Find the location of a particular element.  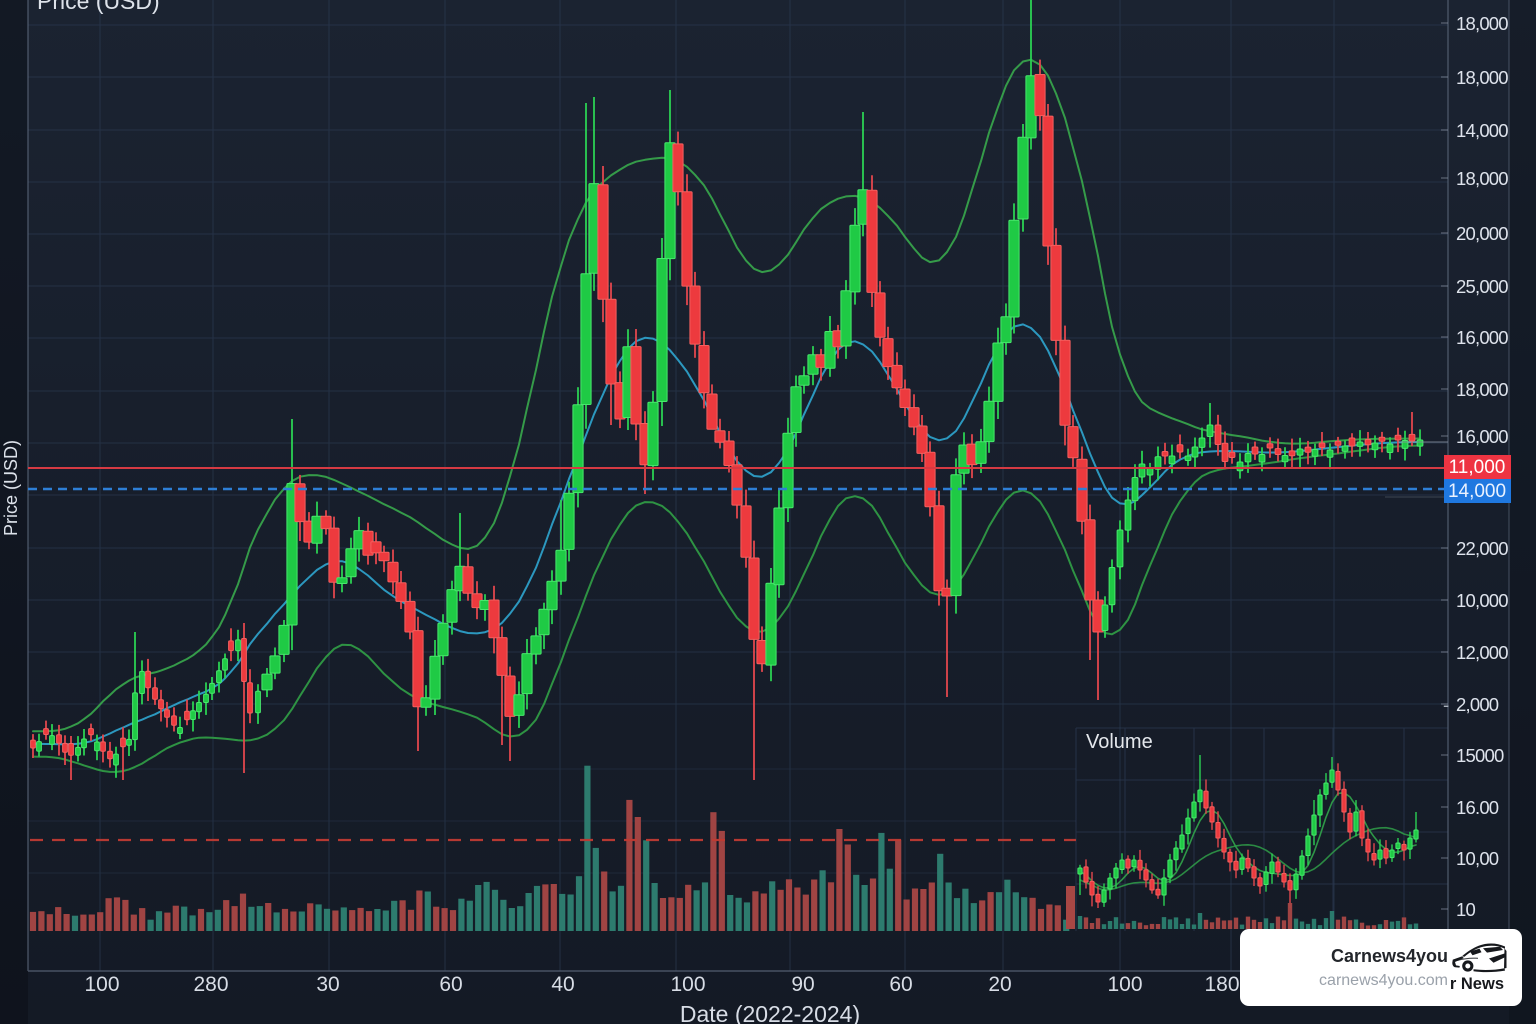

svg-text: 2,000 is located at coordinates (1477, 704).